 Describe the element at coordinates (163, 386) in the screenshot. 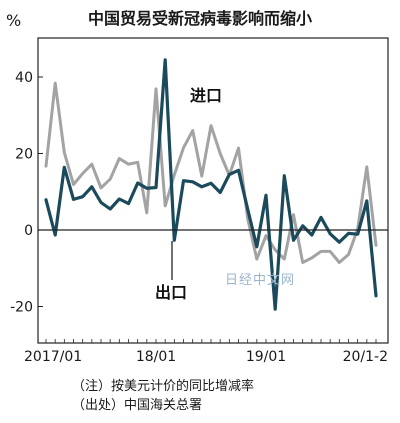

I see `footnote-note: （注）按美元计价的同比增减率` at that location.